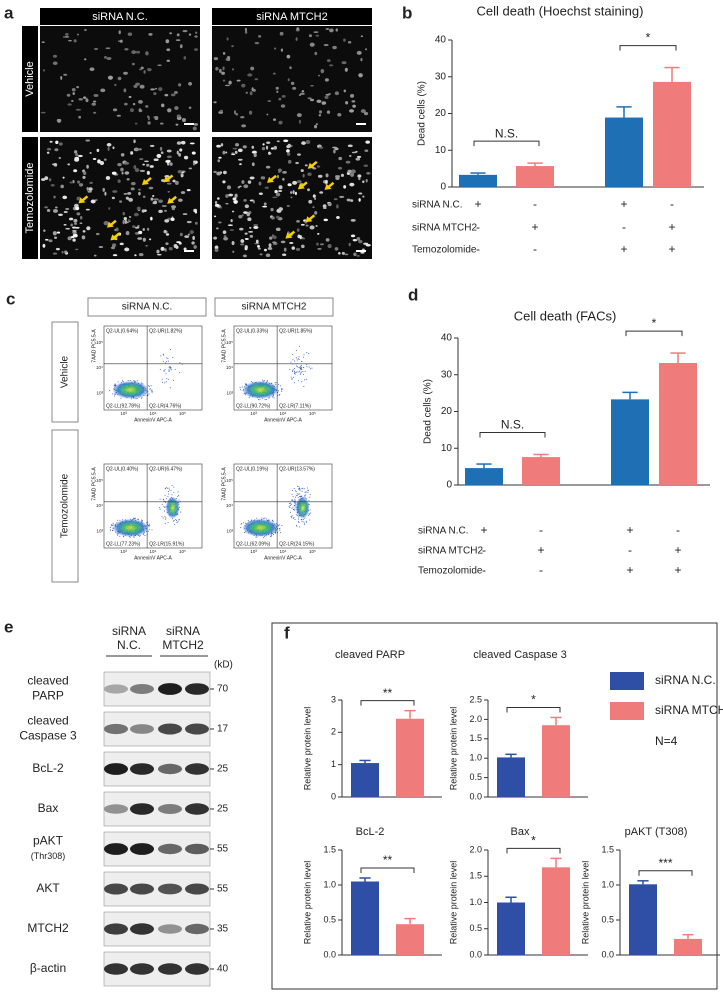 The width and height of the screenshot is (723, 992). Describe the element at coordinates (441, 76) in the screenshot. I see `y-tick-label: 30` at that location.